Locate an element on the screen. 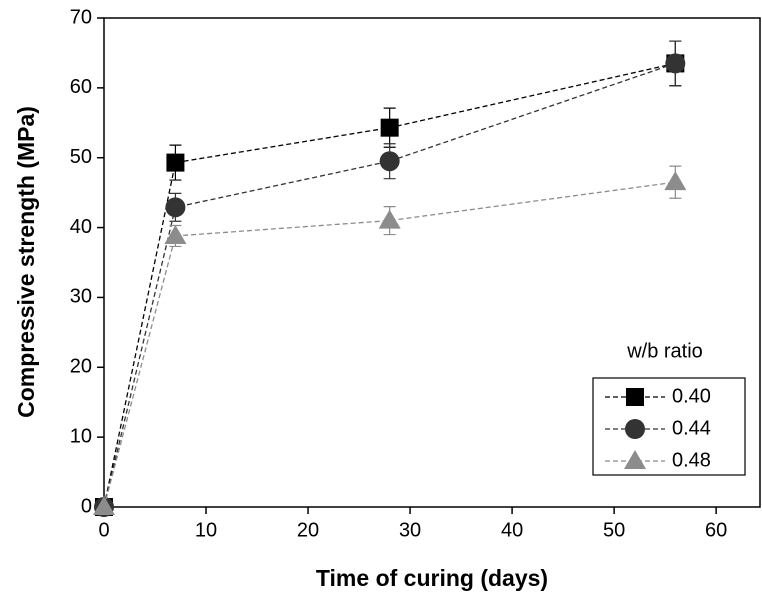 This screenshot has width=762, height=607. x-tick-label: 30 is located at coordinates (410, 530).